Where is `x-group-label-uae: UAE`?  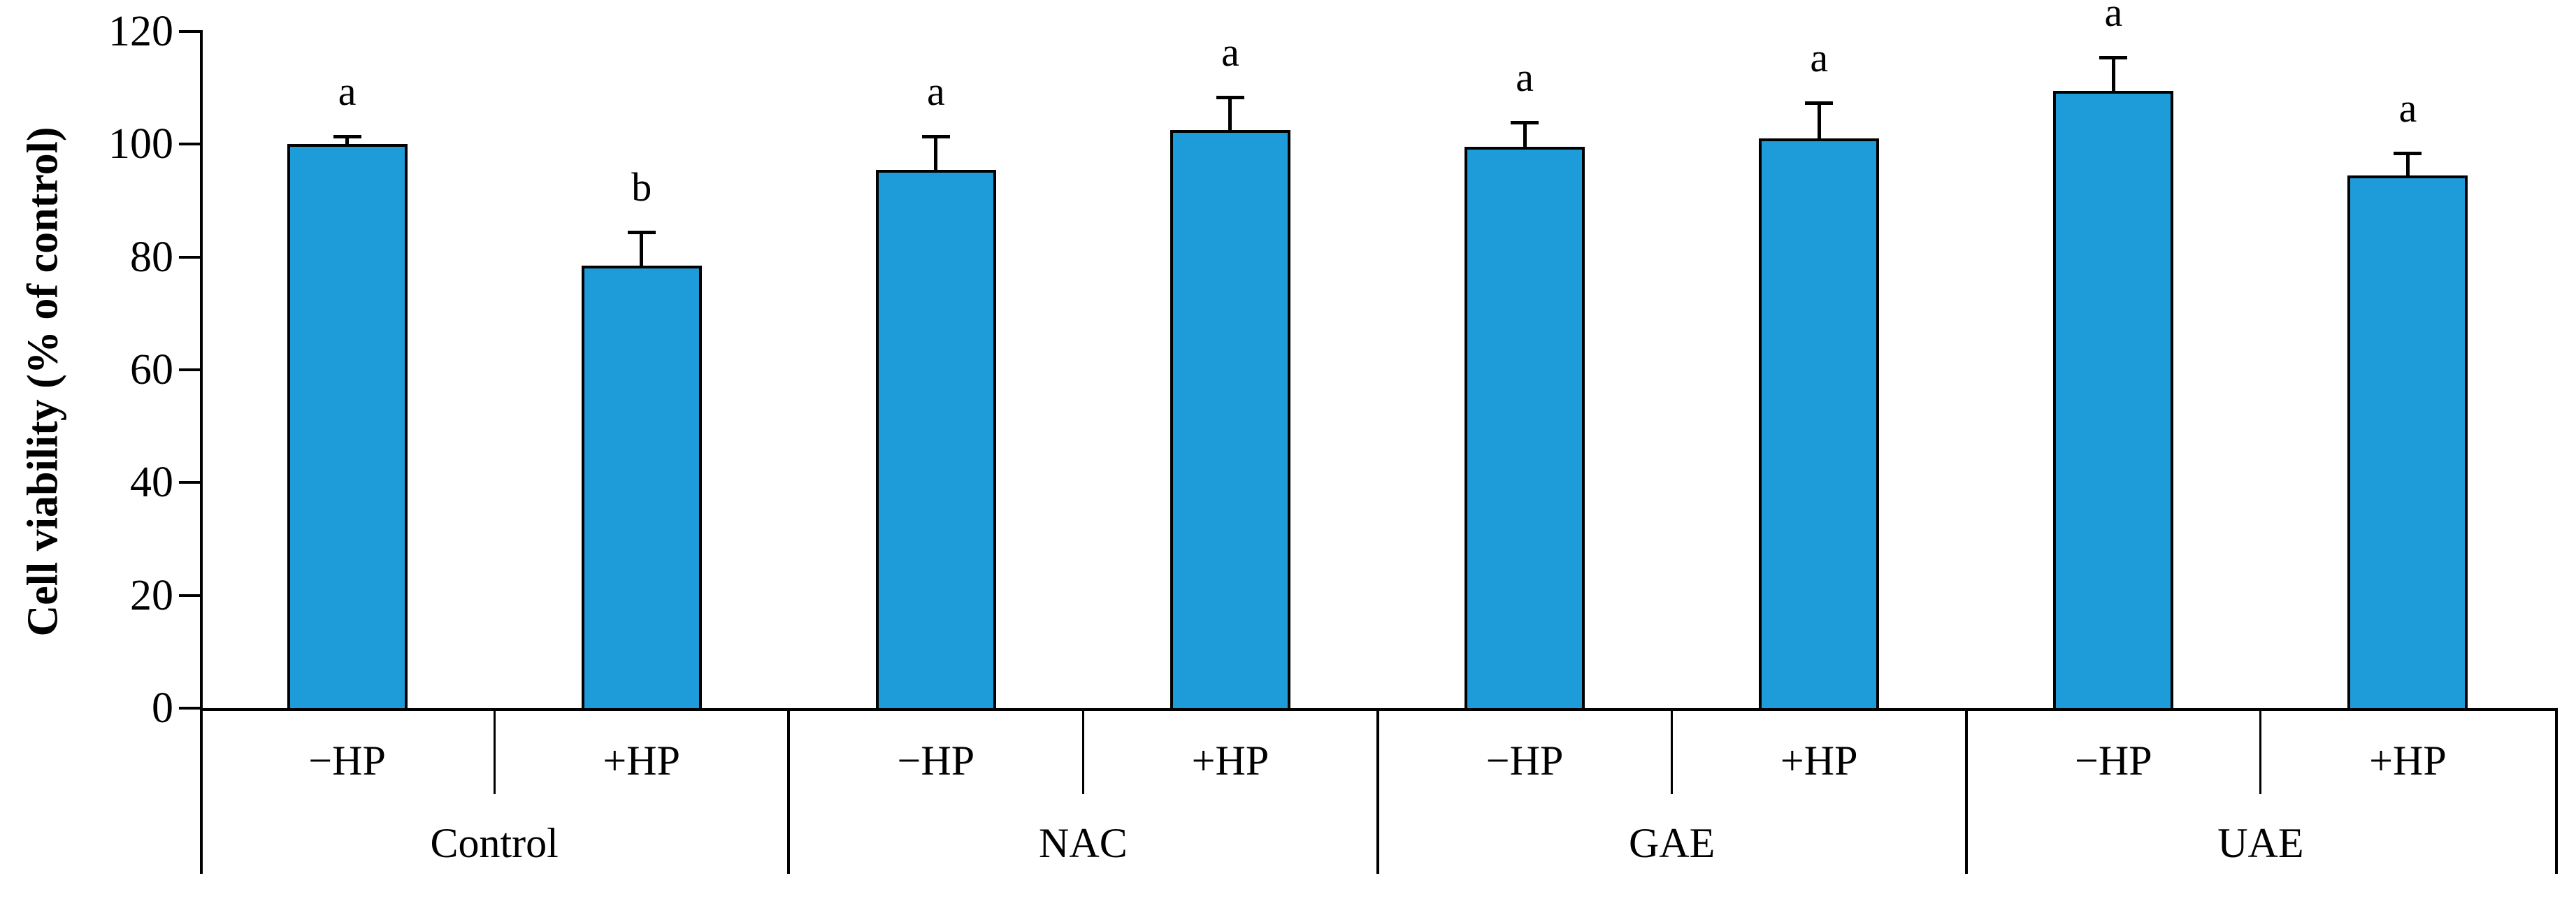 x-group-label-uae: UAE is located at coordinates (2260, 843).